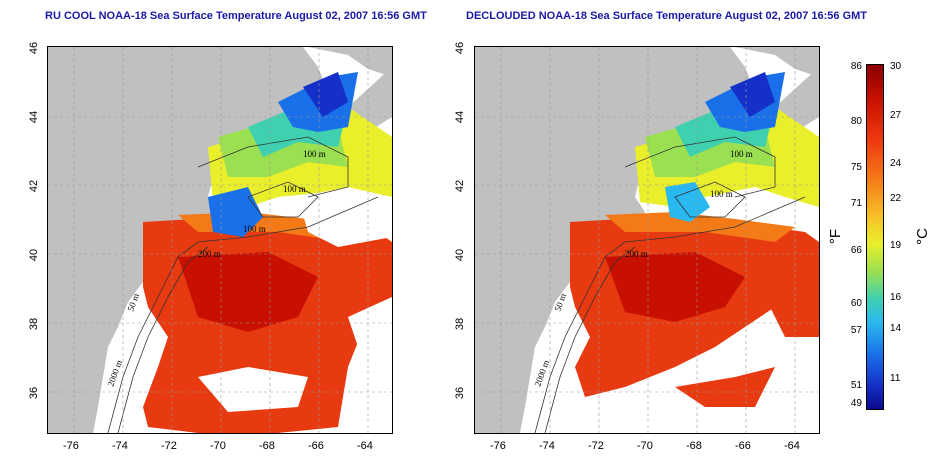 Image resolution: width=950 pixels, height=475 pixels. I want to click on celsius-tick: 11, so click(895, 378).